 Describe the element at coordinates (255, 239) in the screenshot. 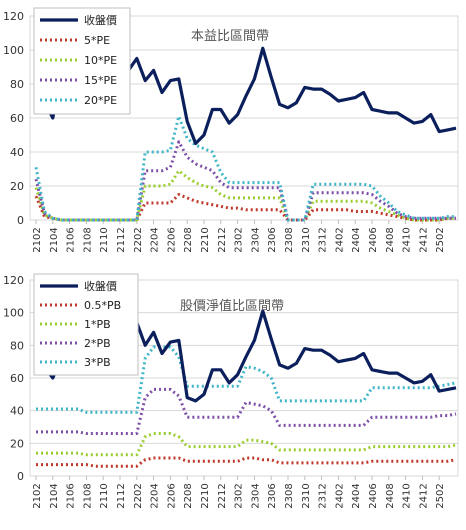

I see `pe-x-tick-label: 2304` at that location.